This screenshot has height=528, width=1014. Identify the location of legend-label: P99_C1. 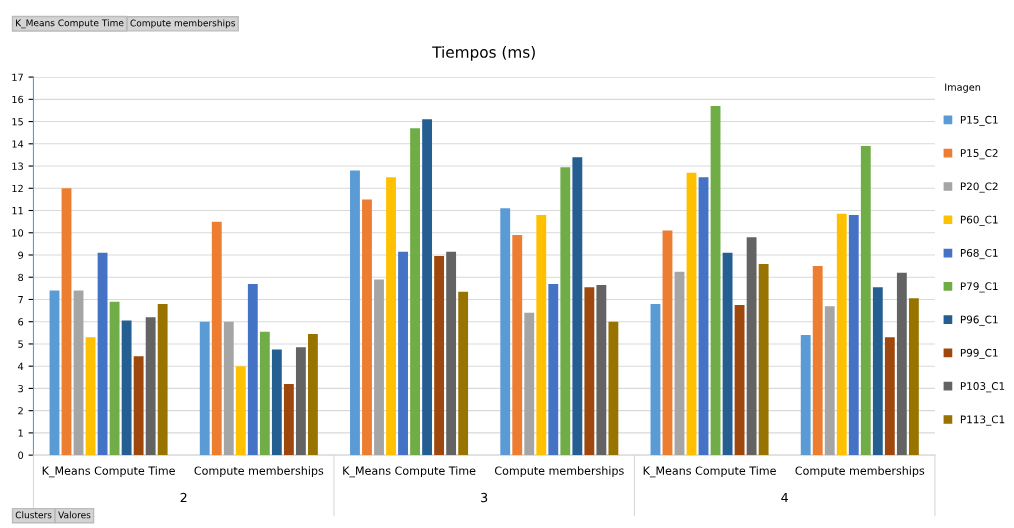
(979, 354).